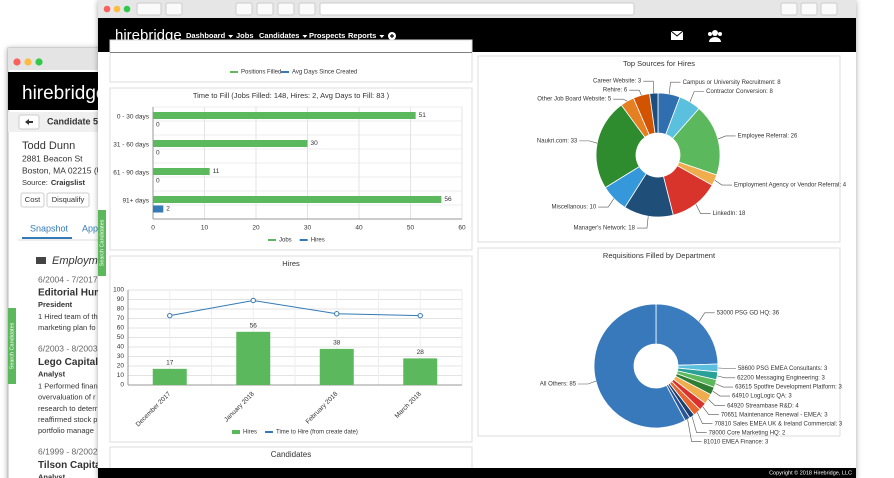  What do you see at coordinates (617, 82) in the screenshot?
I see `slice-label: Career Website: 3` at bounding box center [617, 82].